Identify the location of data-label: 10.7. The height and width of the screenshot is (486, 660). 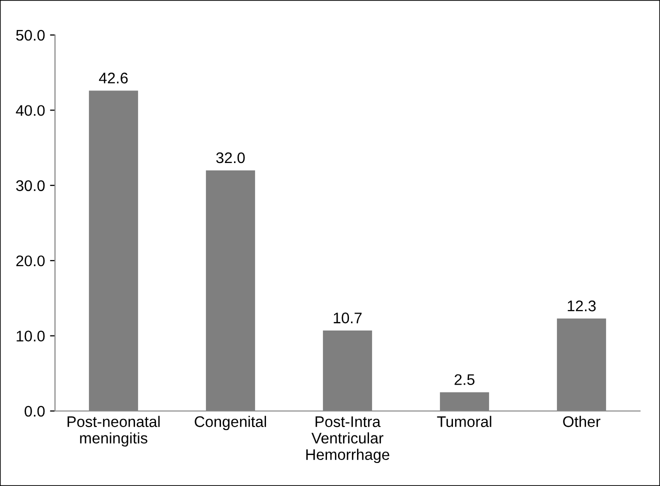
(348, 318).